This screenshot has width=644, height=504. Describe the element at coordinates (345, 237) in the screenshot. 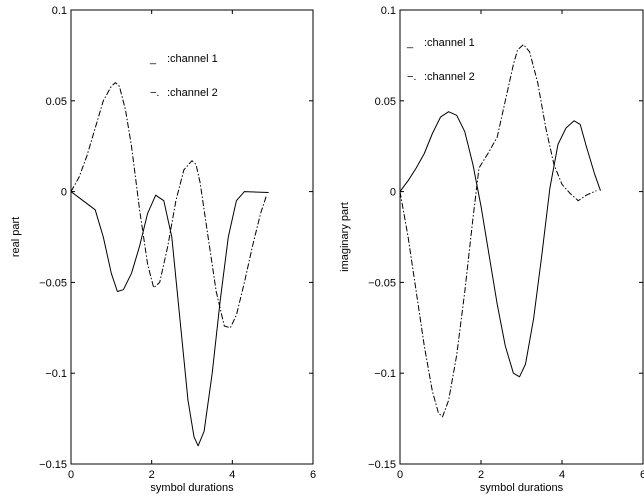

I see `y-axis-label: imaginary part` at that location.